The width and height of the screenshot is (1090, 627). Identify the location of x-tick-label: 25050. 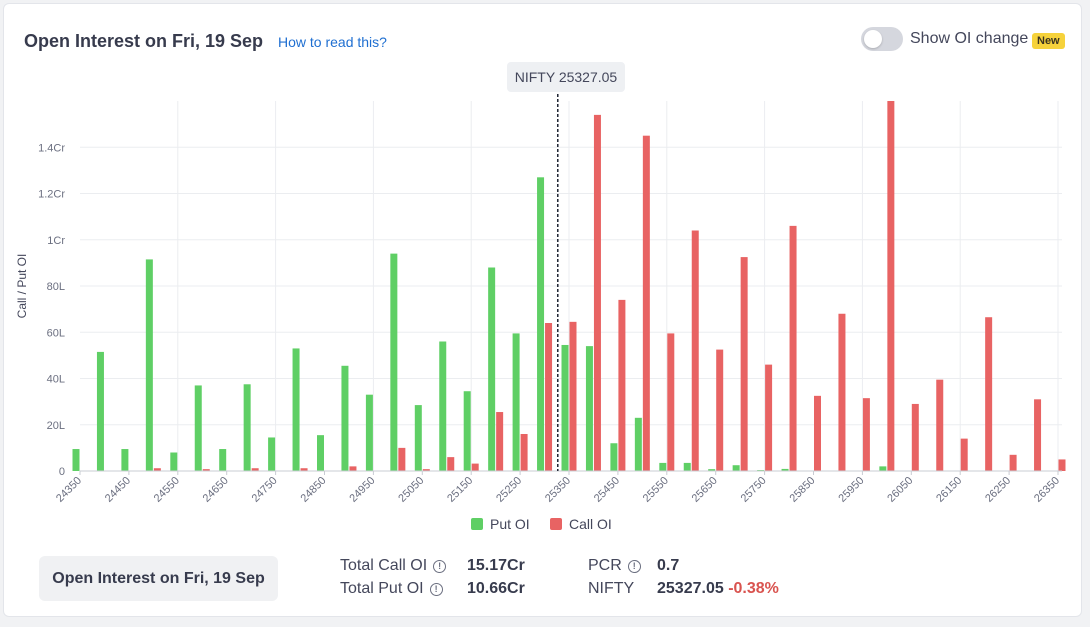
(411, 490).